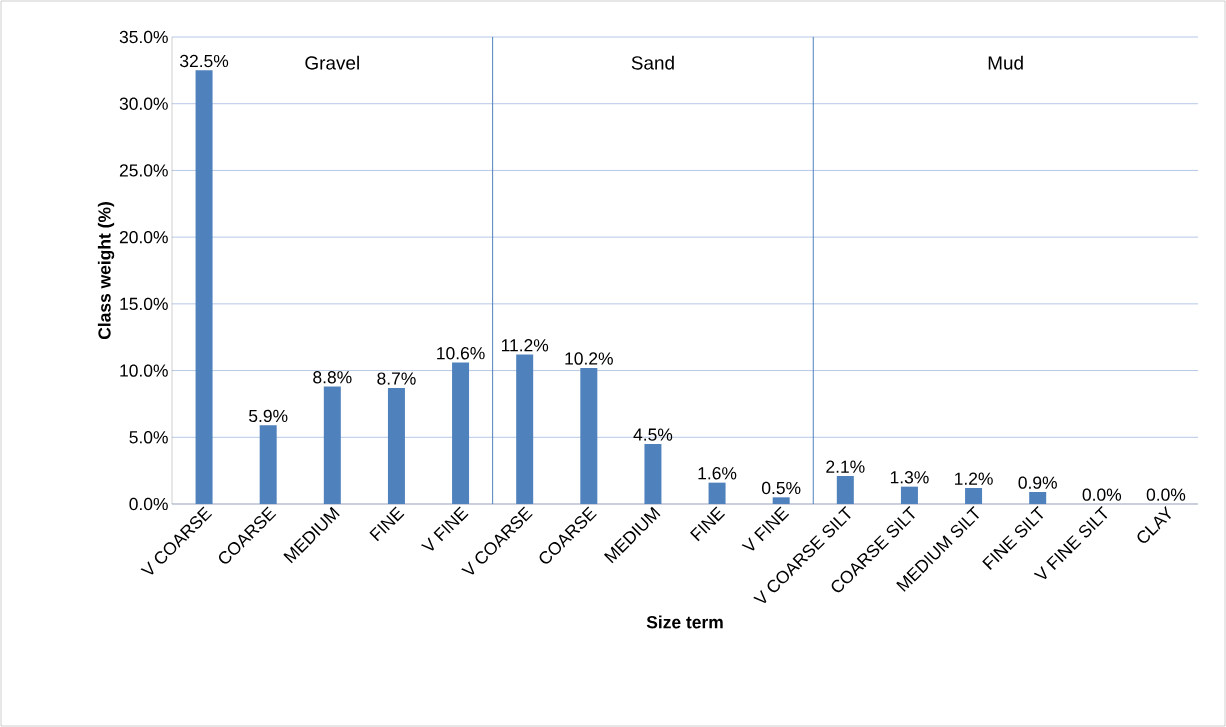 Image resolution: width=1226 pixels, height=727 pixels. What do you see at coordinates (525, 345) in the screenshot?
I see `data-label: 11.2%` at bounding box center [525, 345].